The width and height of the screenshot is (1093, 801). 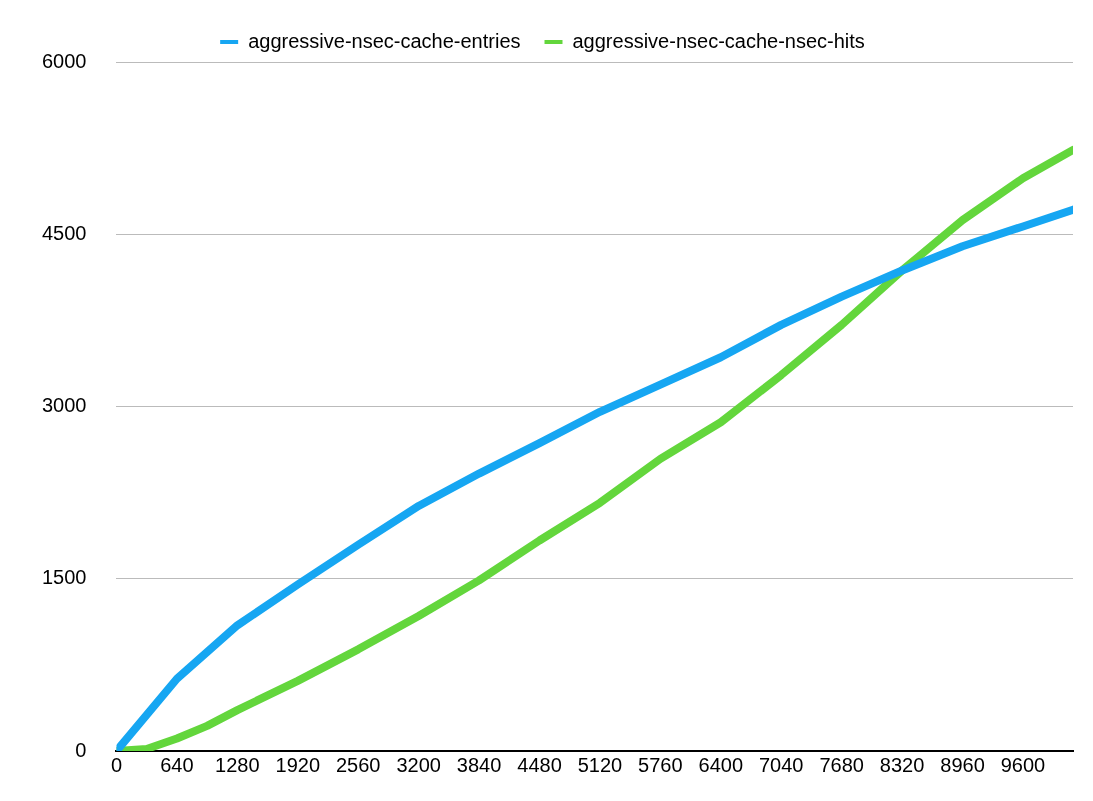 I want to click on x-tick-label: 3200, so click(x=418, y=764).